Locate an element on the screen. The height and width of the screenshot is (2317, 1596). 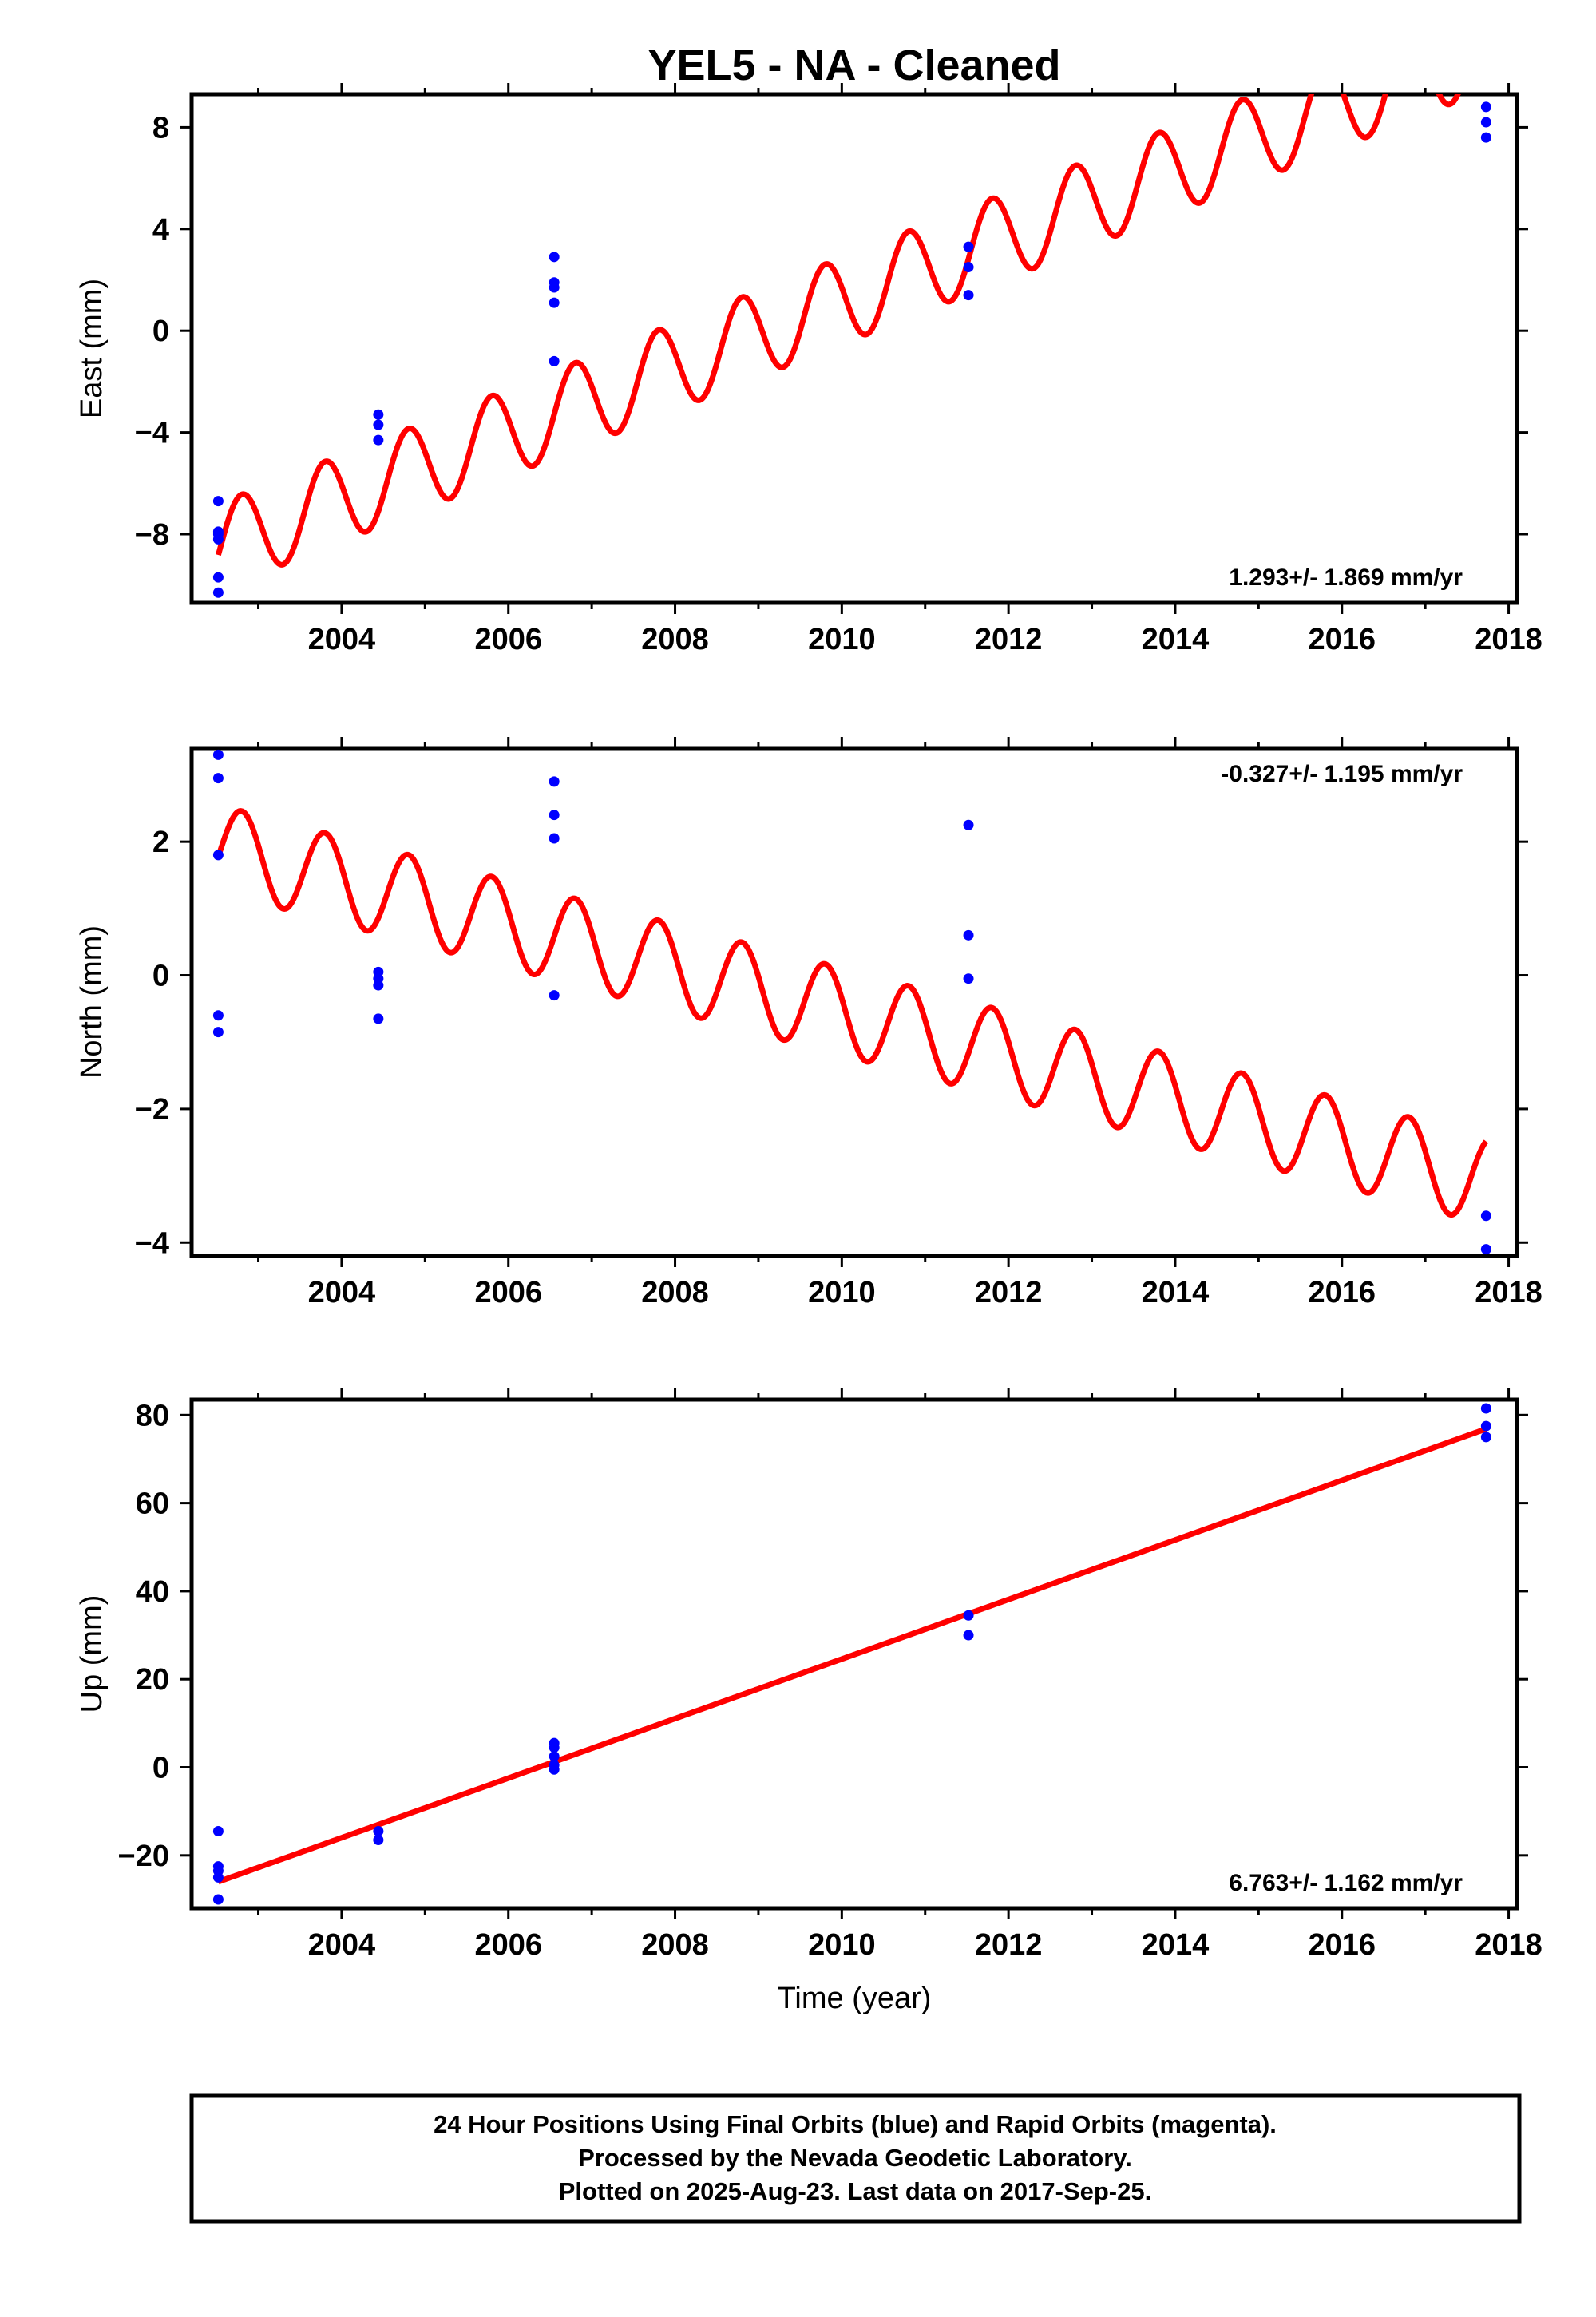
east-x-tick-label: 2012 is located at coordinates (1009, 639).